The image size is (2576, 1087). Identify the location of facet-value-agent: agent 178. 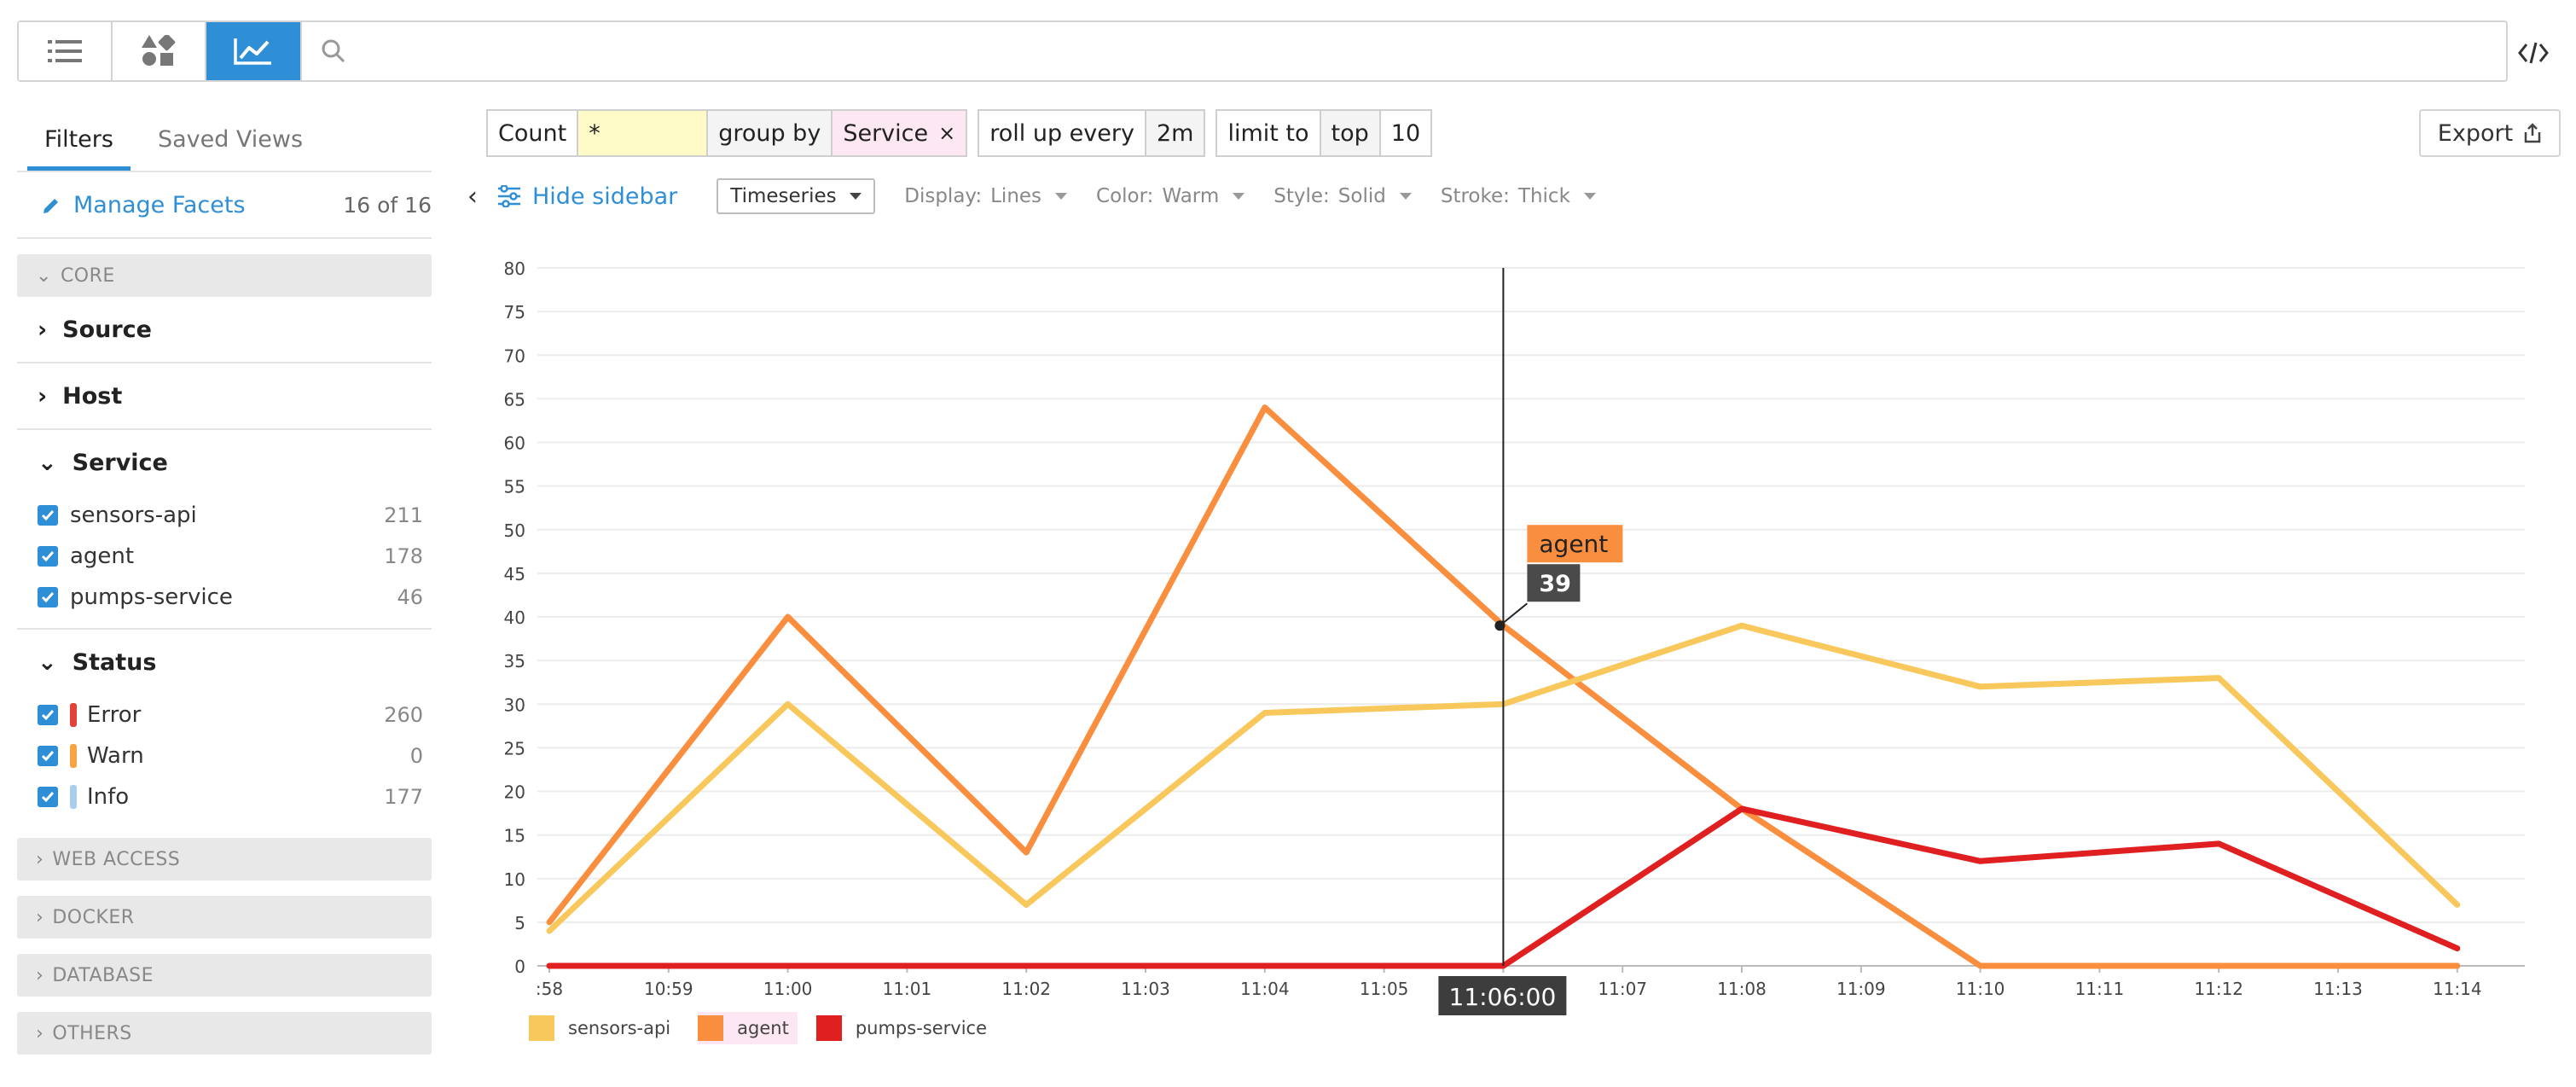
(224, 556).